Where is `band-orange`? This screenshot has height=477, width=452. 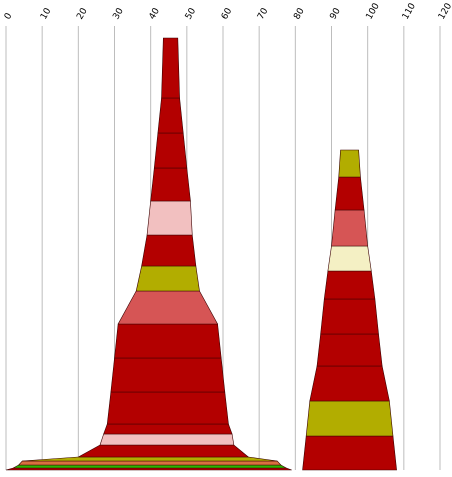 band-orange is located at coordinates (149, 463).